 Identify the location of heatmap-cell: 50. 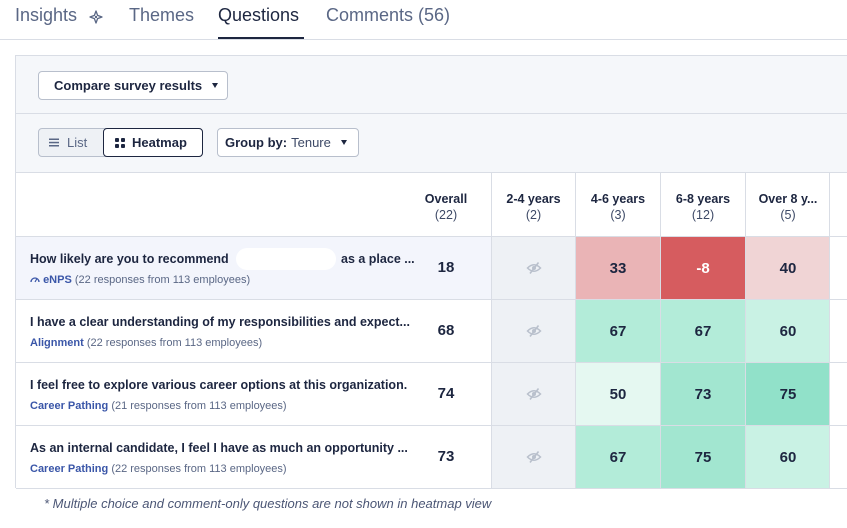
(618, 394).